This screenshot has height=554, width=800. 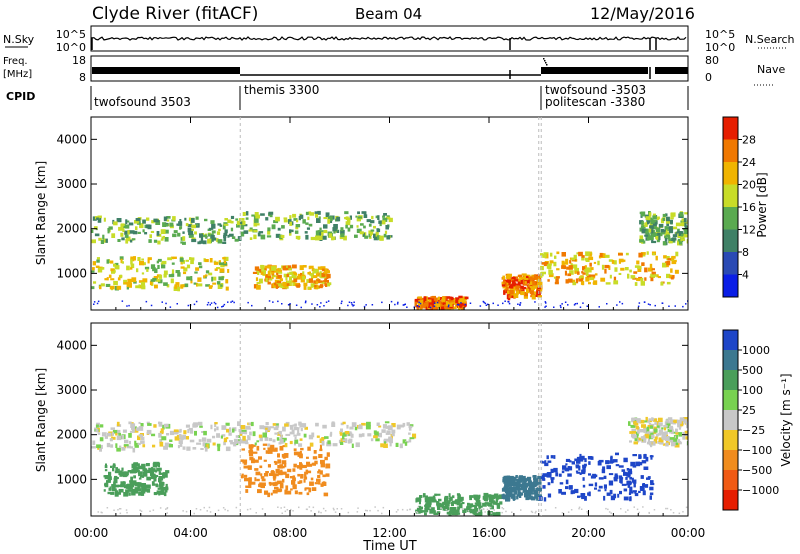 What do you see at coordinates (752, 370) in the screenshot?
I see `colorbar-tick-label: 500` at bounding box center [752, 370].